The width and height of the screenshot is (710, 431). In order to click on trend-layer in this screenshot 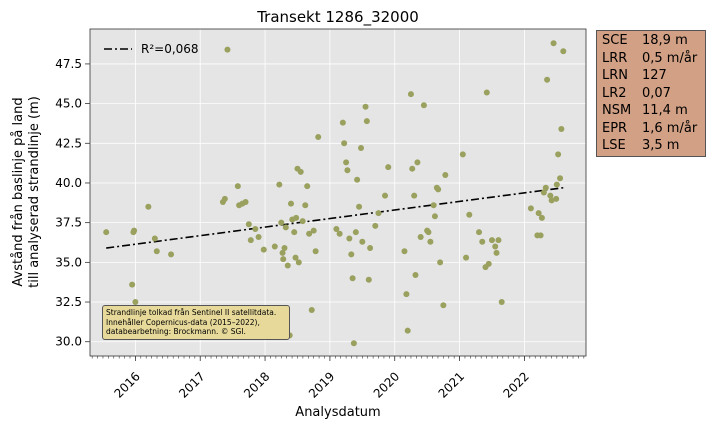, I will do `click(335, 217)`.